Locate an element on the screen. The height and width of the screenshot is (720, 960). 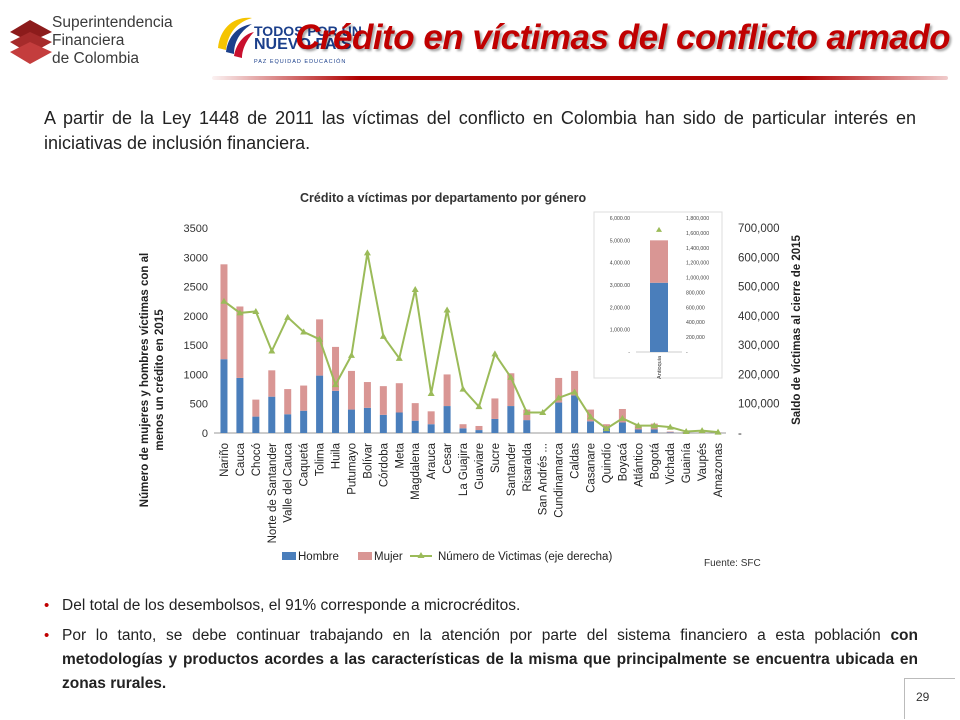
page-number-box is located at coordinates (929, 698).